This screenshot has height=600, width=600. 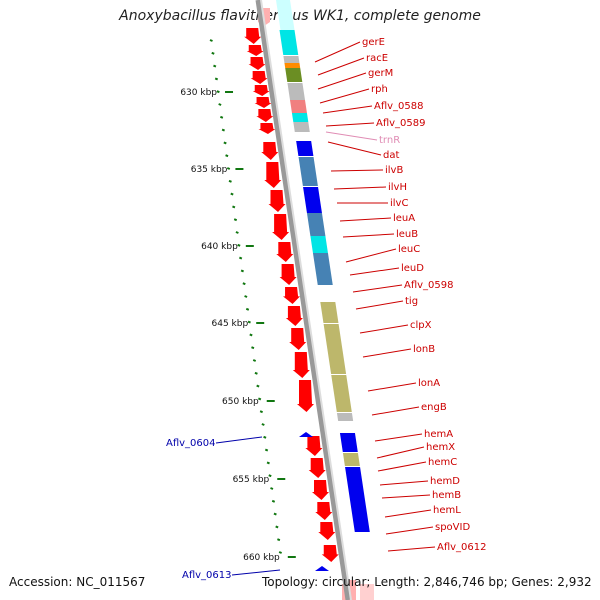 What do you see at coordinates (440, 447) in the screenshot?
I see `gene-label: hemX` at bounding box center [440, 447].